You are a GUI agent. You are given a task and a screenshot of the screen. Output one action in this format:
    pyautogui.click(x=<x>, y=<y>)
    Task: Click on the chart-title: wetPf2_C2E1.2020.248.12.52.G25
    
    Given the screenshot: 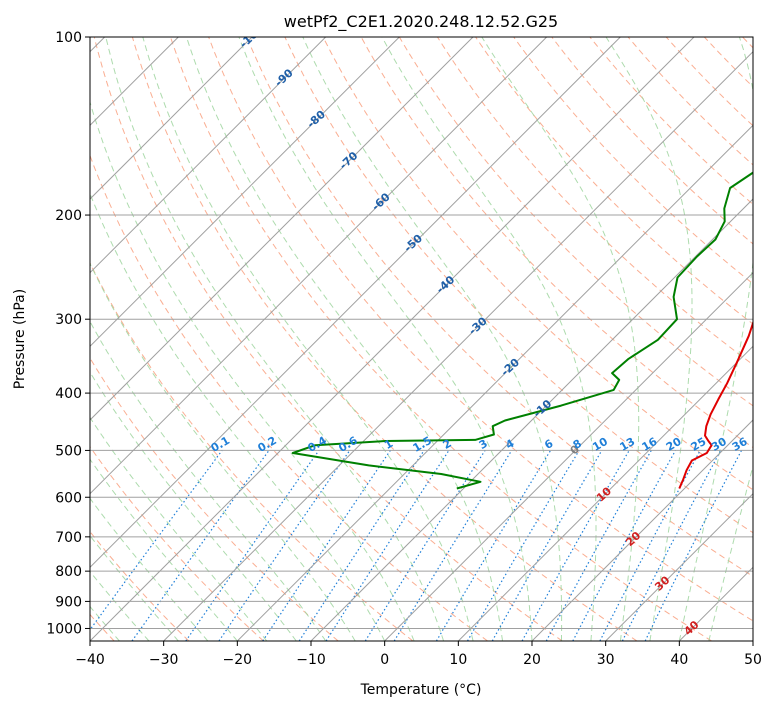 What is the action you would take?
    pyautogui.click(x=421, y=22)
    